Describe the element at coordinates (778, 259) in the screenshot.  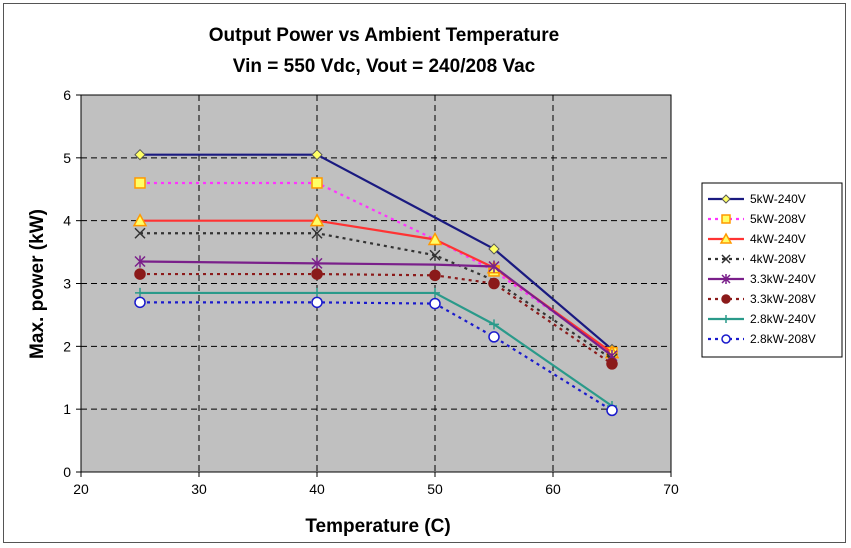
I see `legend-label: 4kW-208V` at that location.